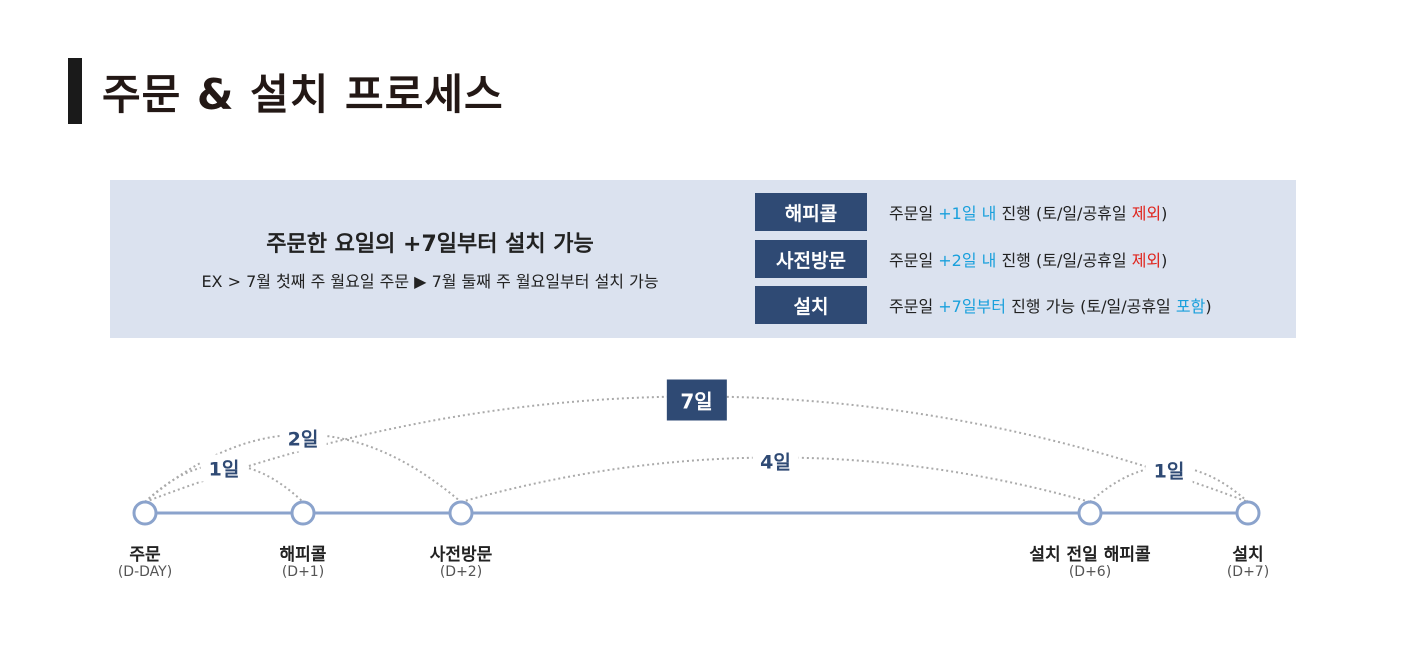  I want to click on timeline-node-label: 해피콜, so click(303, 555).